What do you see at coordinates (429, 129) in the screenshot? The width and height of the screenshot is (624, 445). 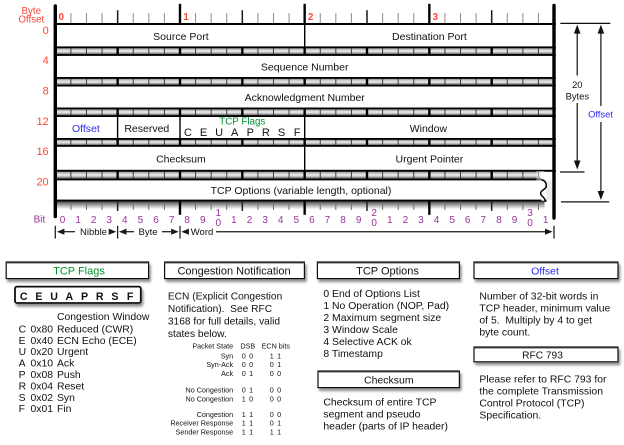 I see `svg-text: Window` at bounding box center [429, 129].